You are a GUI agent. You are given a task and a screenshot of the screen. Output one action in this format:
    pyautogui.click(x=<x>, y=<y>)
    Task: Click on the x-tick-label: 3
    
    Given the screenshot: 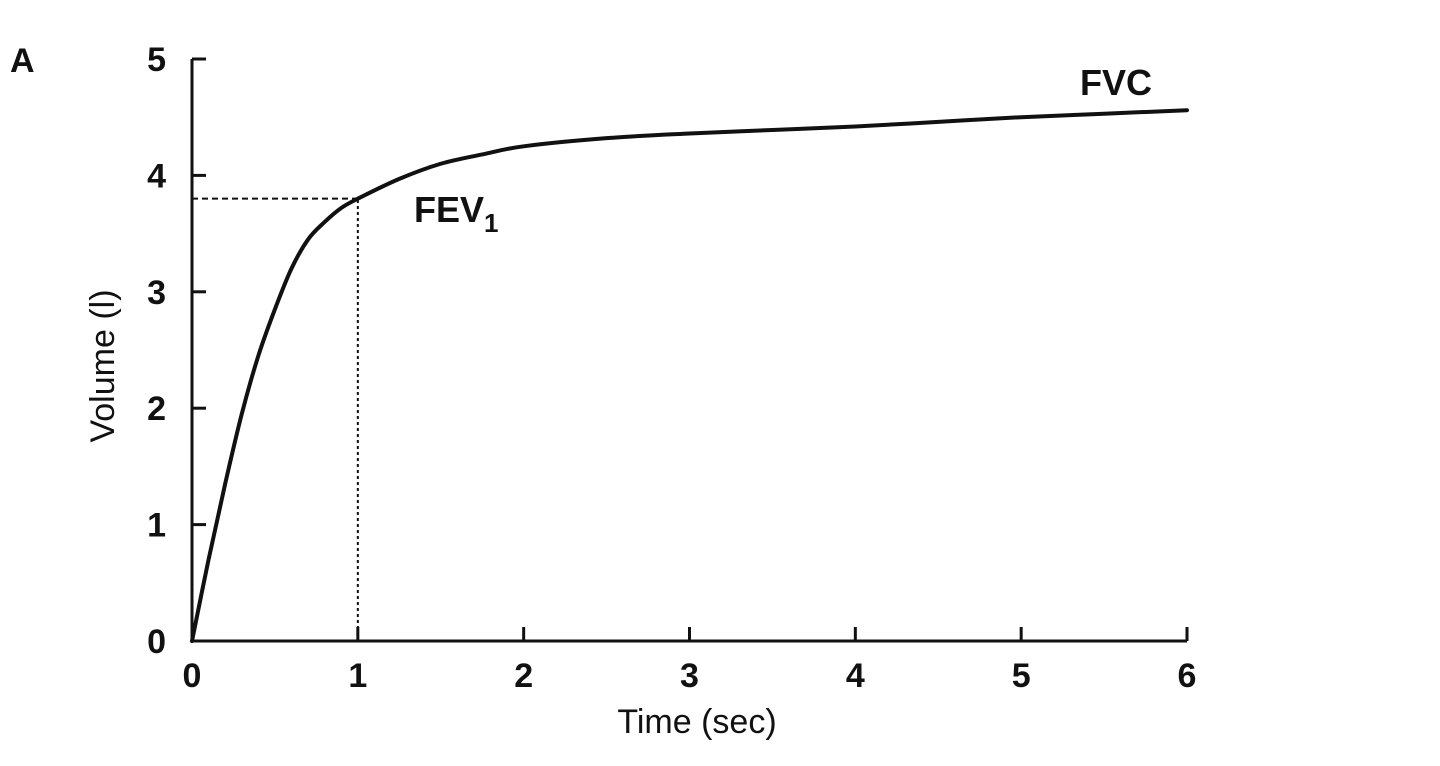 What is the action you would take?
    pyautogui.click(x=689, y=676)
    